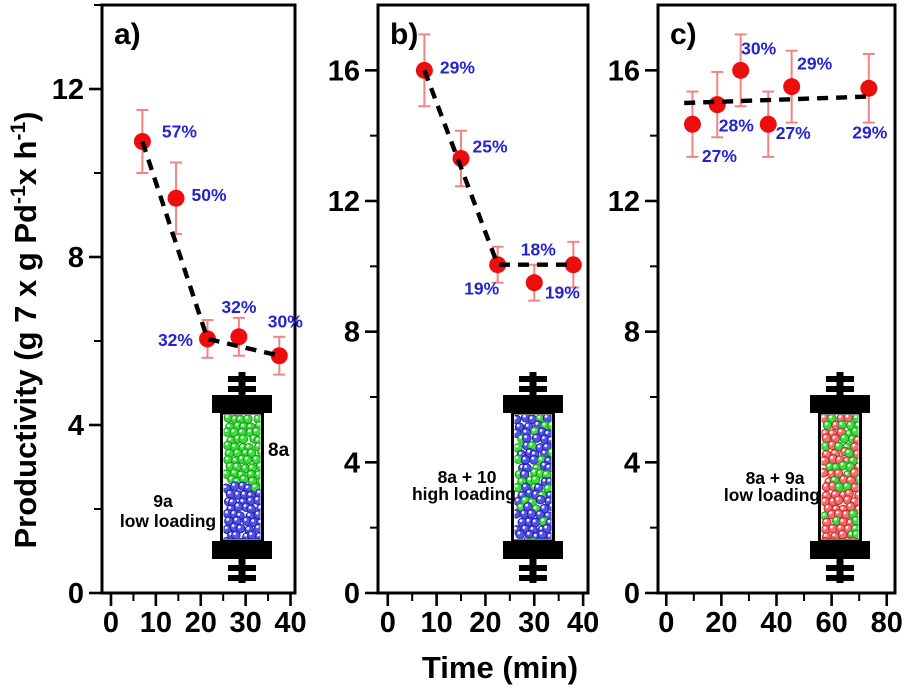 This screenshot has width=908, height=688. What do you see at coordinates (168, 521) in the screenshot?
I see `column-label-line2: low loading` at bounding box center [168, 521].